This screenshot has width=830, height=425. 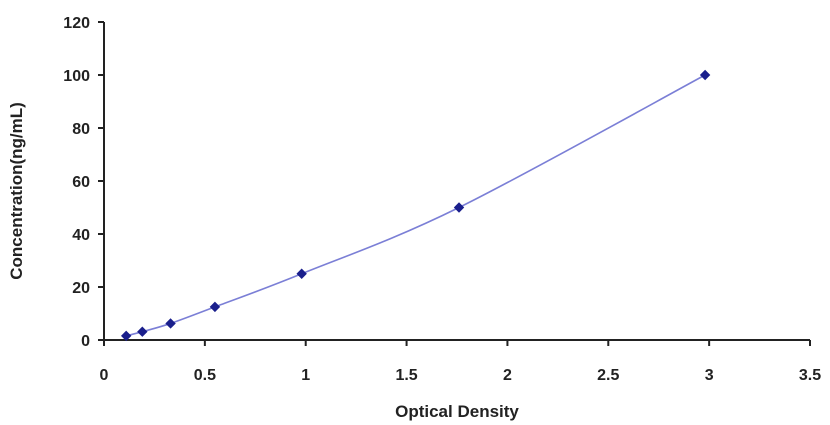 I want to click on y-tick-label: 120, so click(x=76, y=23).